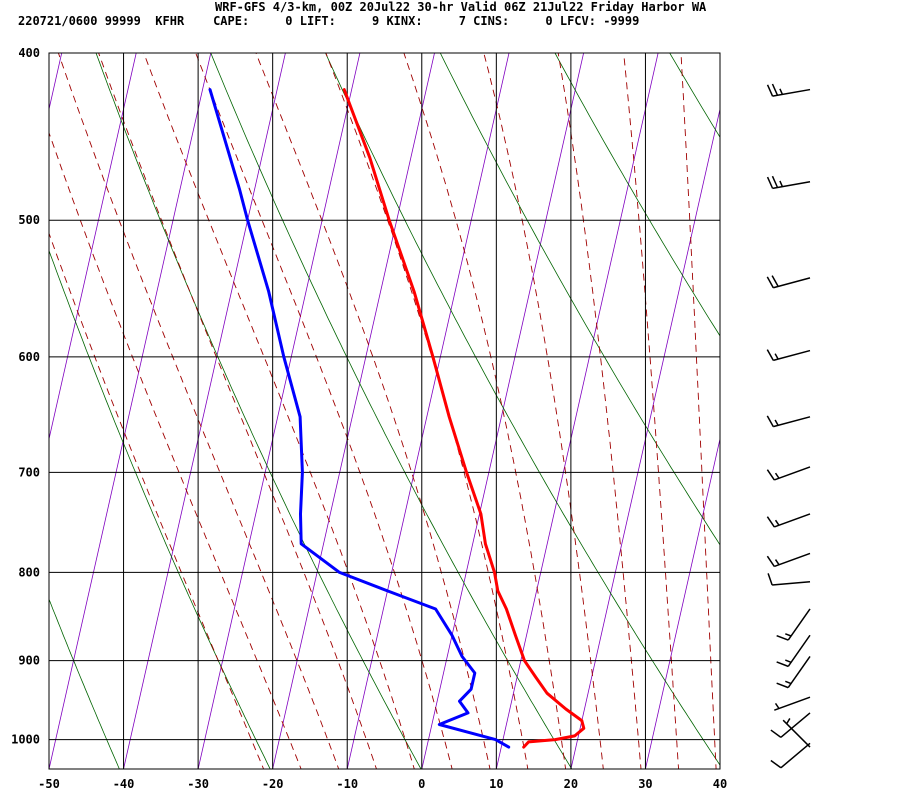 The height and width of the screenshot is (800, 900). Describe the element at coordinates (124, 784) in the screenshot. I see `x-tick-label: -40` at that location.